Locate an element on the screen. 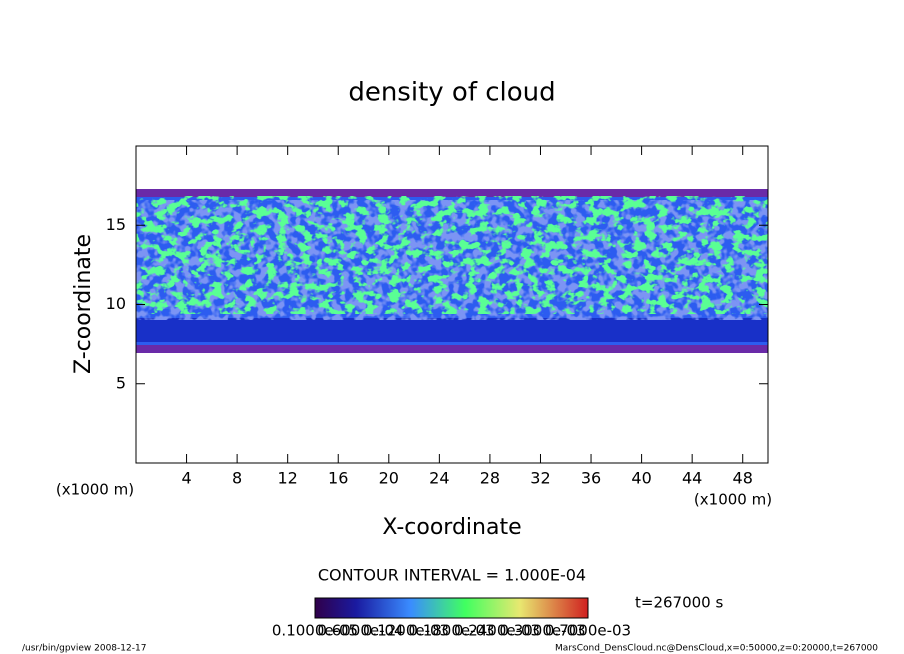 The height and width of the screenshot is (654, 904). x-tick-label: 4 is located at coordinates (186, 478).